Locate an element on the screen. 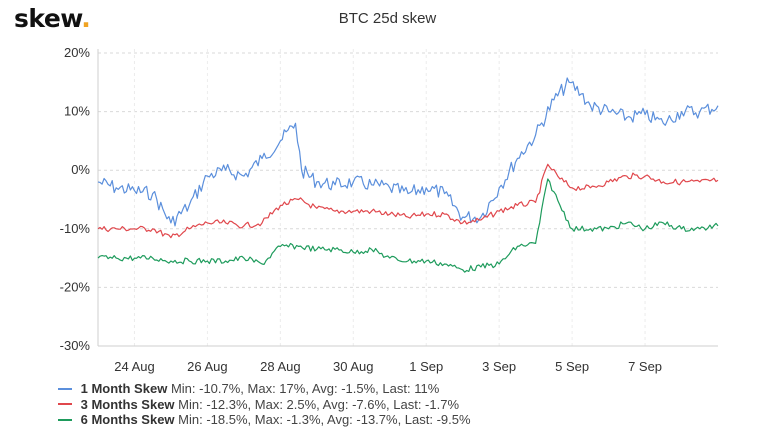  x-tick-label: 1 Sep is located at coordinates (426, 366).